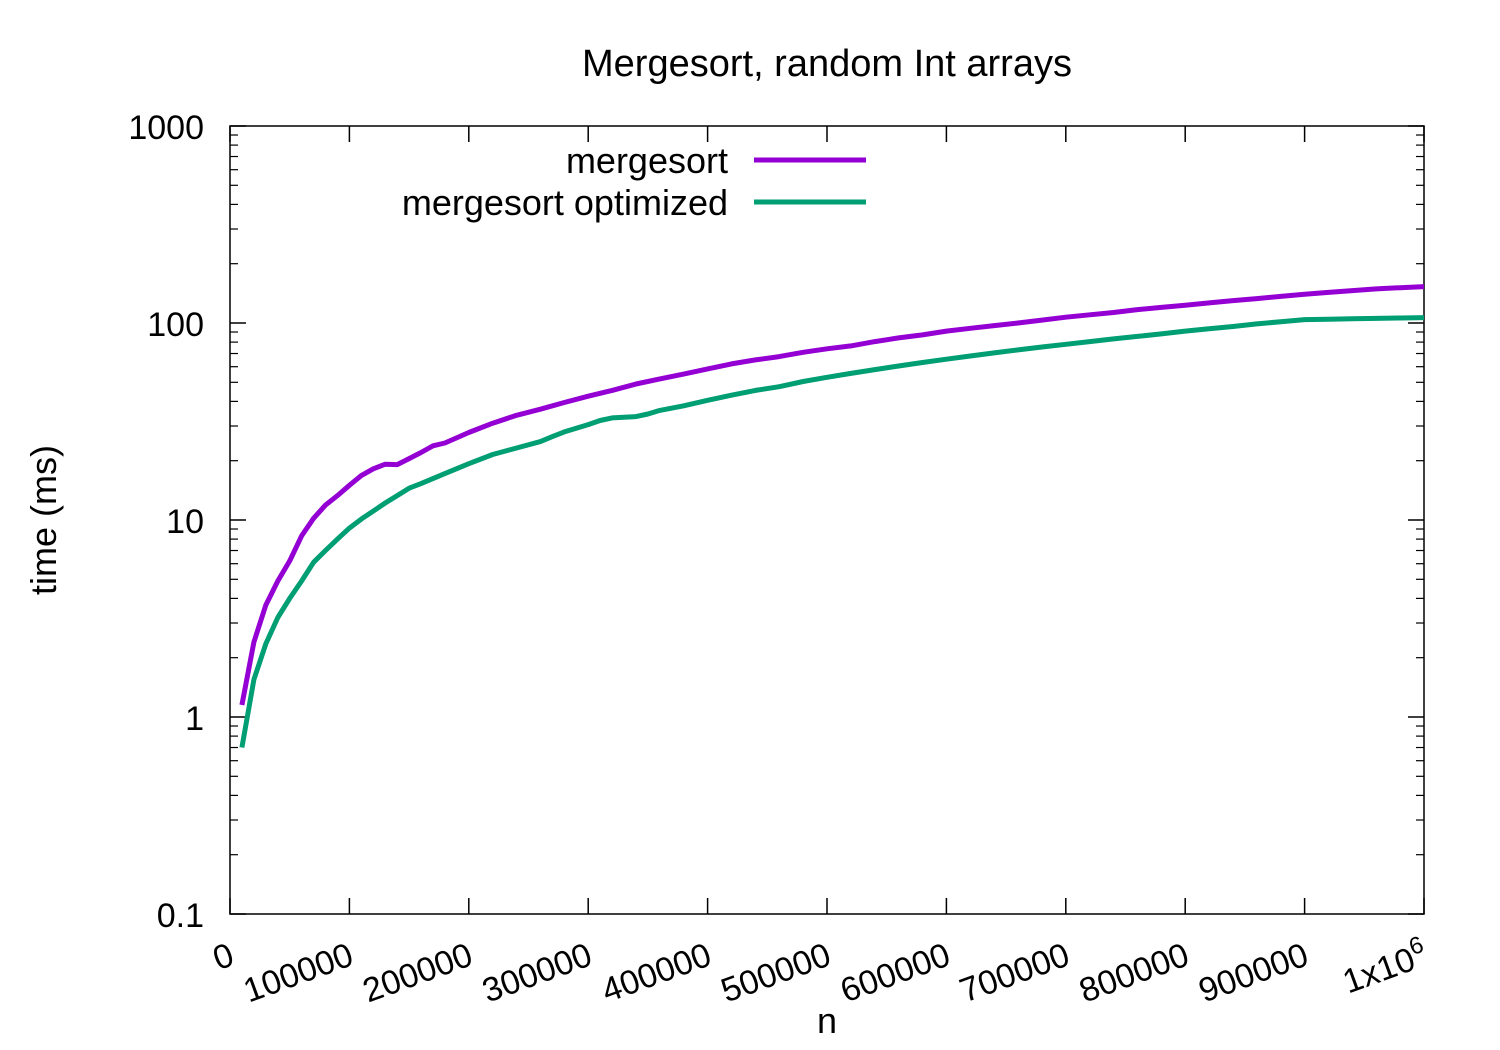  Describe the element at coordinates (1134, 973) in the screenshot. I see `x-tick-label: 800000` at that location.